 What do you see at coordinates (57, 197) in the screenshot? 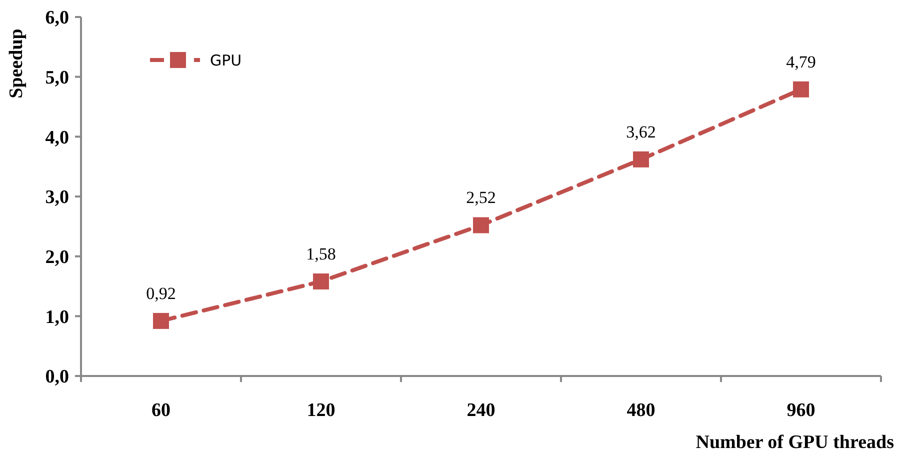
I see `y-tick-label: 3,0` at bounding box center [57, 197].